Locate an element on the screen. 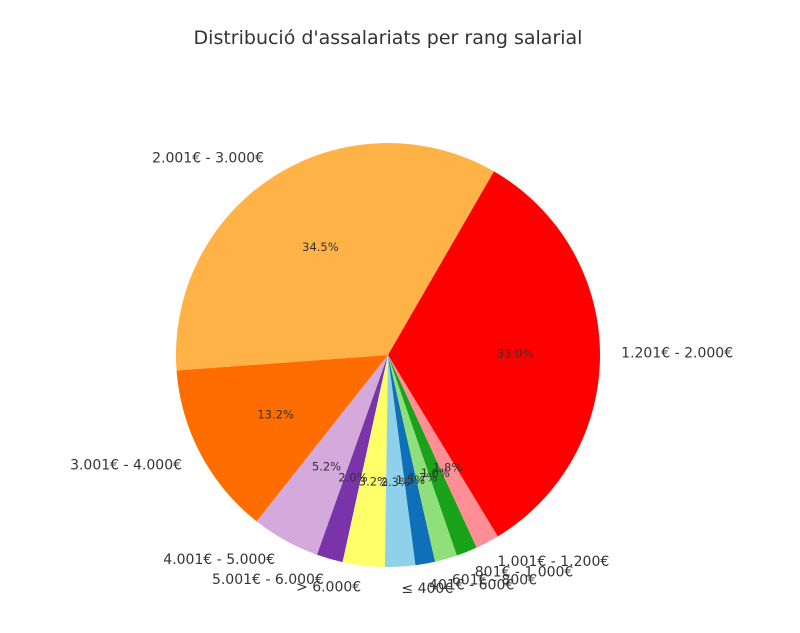 The image size is (800, 633). category-label: 5.001€ - 6.000€ is located at coordinates (268, 580).